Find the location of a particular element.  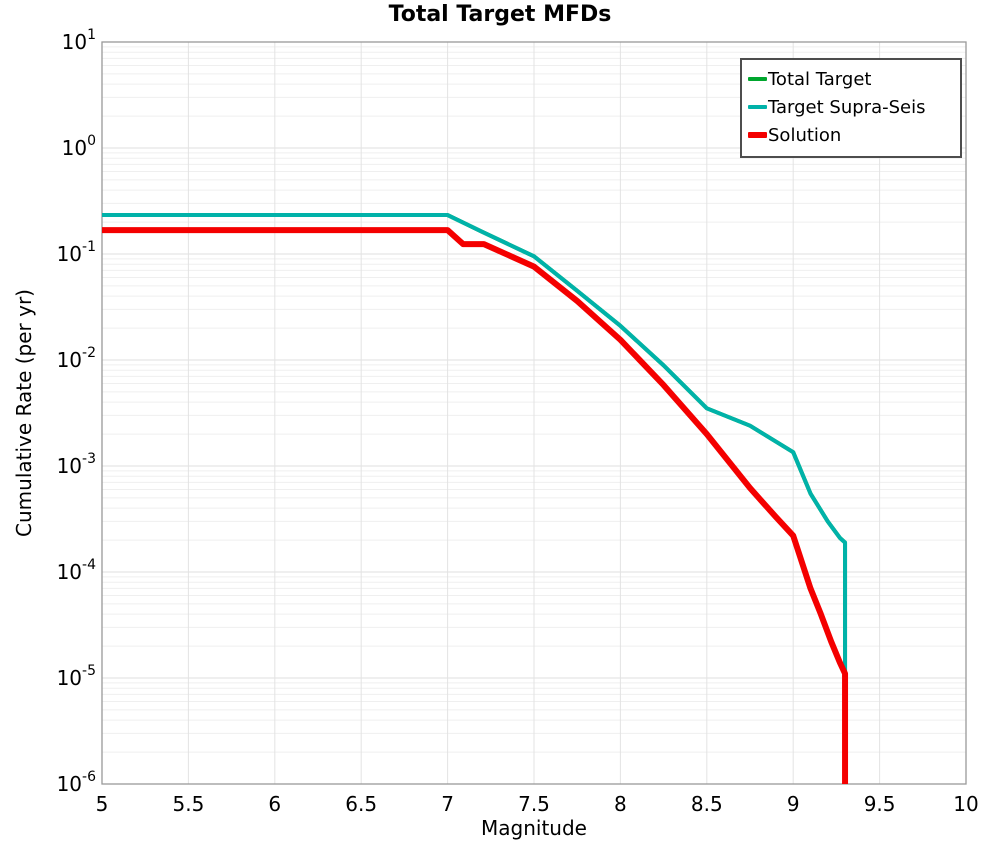

x-tick-label: 8.5 is located at coordinates (707, 804).